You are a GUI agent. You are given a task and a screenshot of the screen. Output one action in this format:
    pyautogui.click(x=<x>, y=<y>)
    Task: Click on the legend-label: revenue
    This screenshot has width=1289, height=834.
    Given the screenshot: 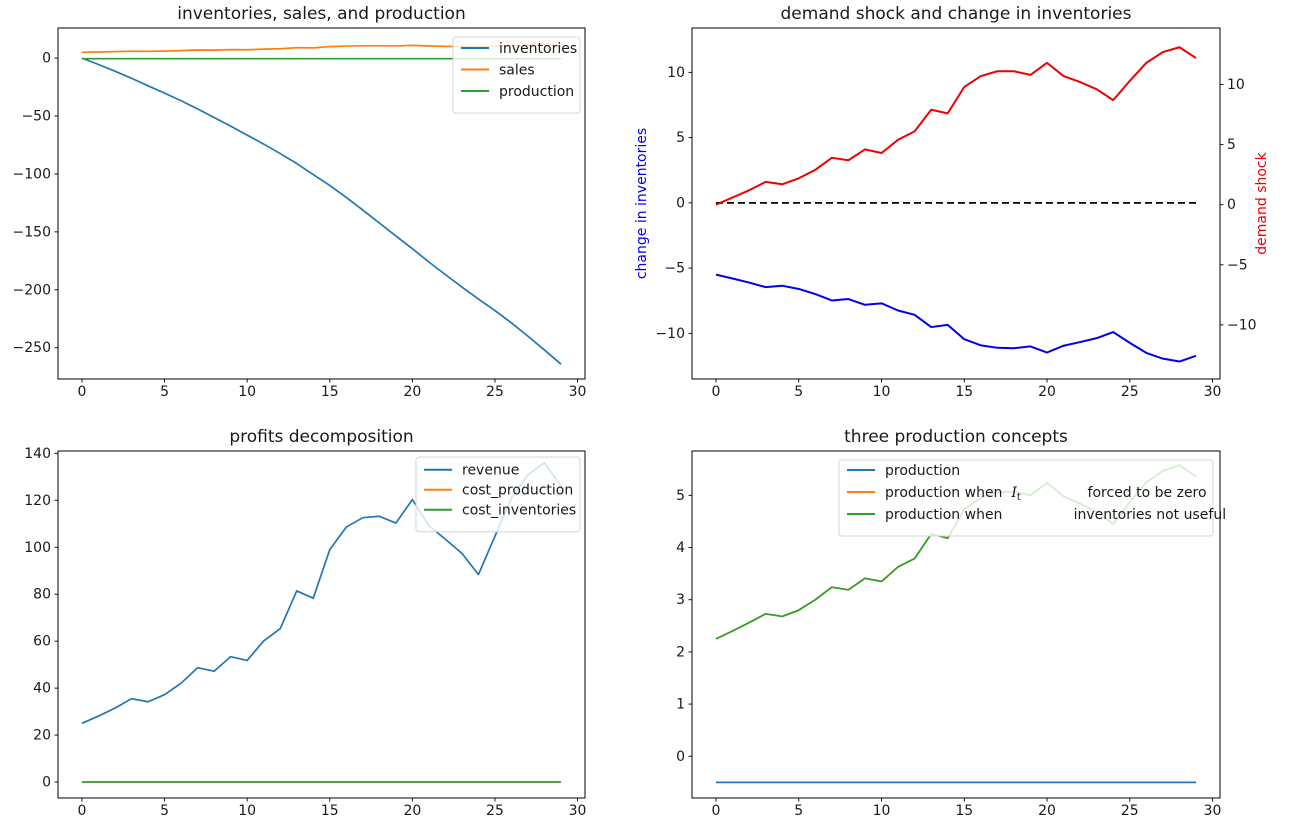 What is the action you would take?
    pyautogui.click(x=490, y=471)
    